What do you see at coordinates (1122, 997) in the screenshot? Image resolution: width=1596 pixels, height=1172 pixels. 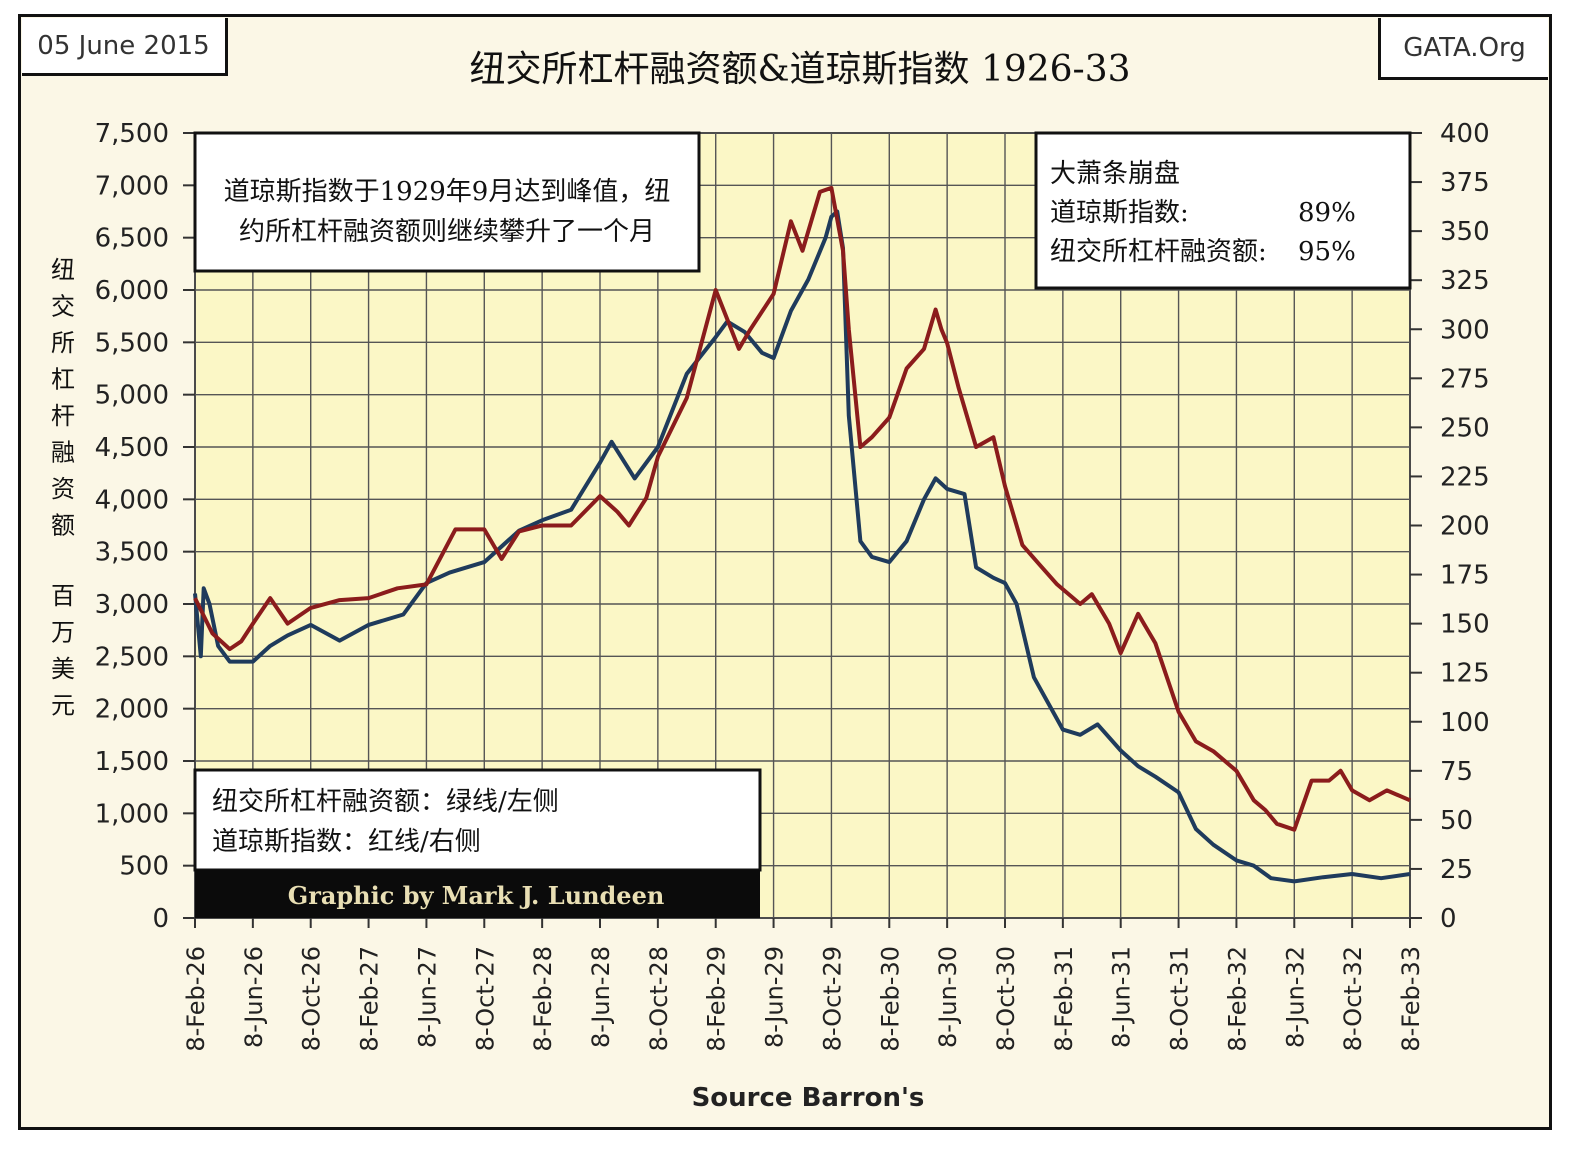 I see `x-tick-label: 8-Jun-31` at bounding box center [1122, 997].